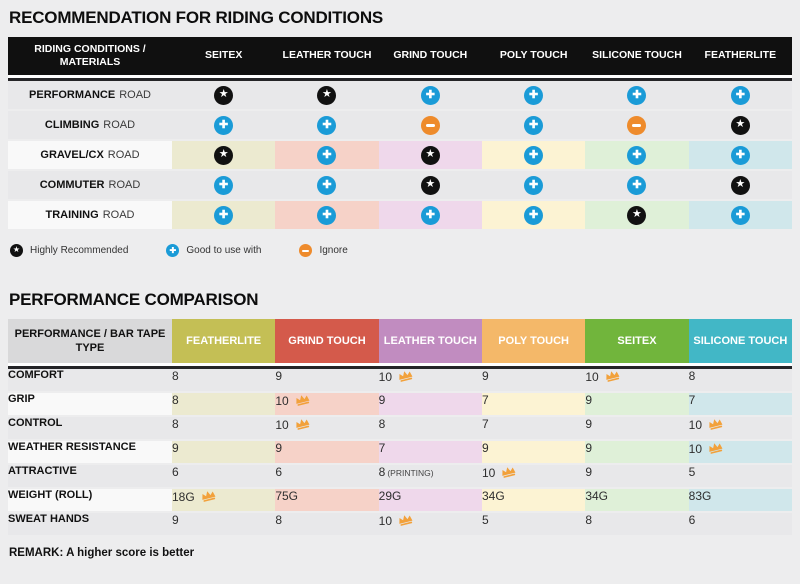  Describe the element at coordinates (692, 520) in the screenshot. I see `score-value: 6` at that location.